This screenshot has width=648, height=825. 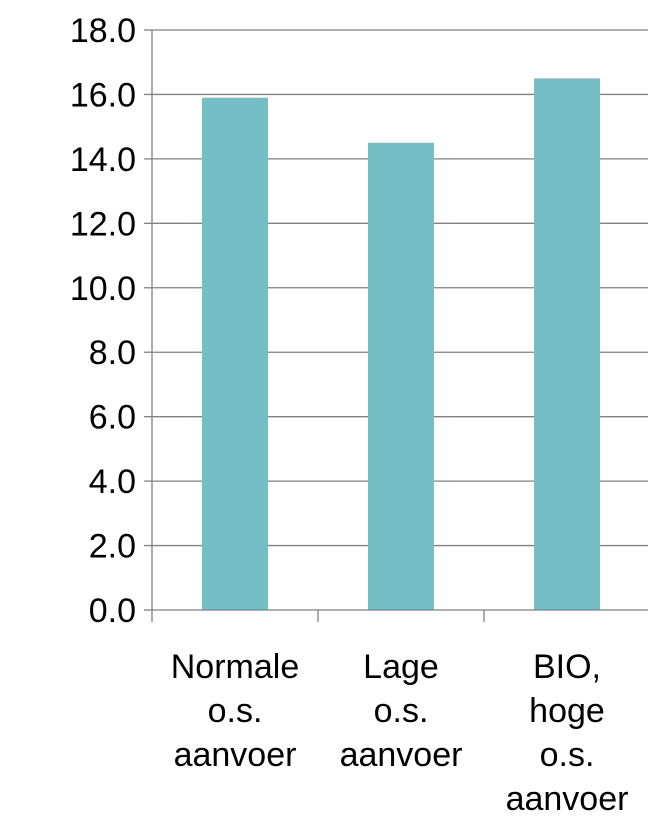 I want to click on x-tick-label-line: BIO,, so click(x=567, y=667).